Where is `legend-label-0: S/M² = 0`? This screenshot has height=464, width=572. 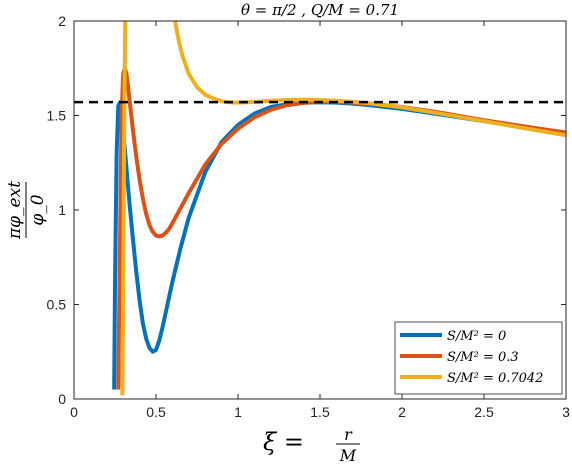 legend-label-0: S/M² = 0 is located at coordinates (476, 336).